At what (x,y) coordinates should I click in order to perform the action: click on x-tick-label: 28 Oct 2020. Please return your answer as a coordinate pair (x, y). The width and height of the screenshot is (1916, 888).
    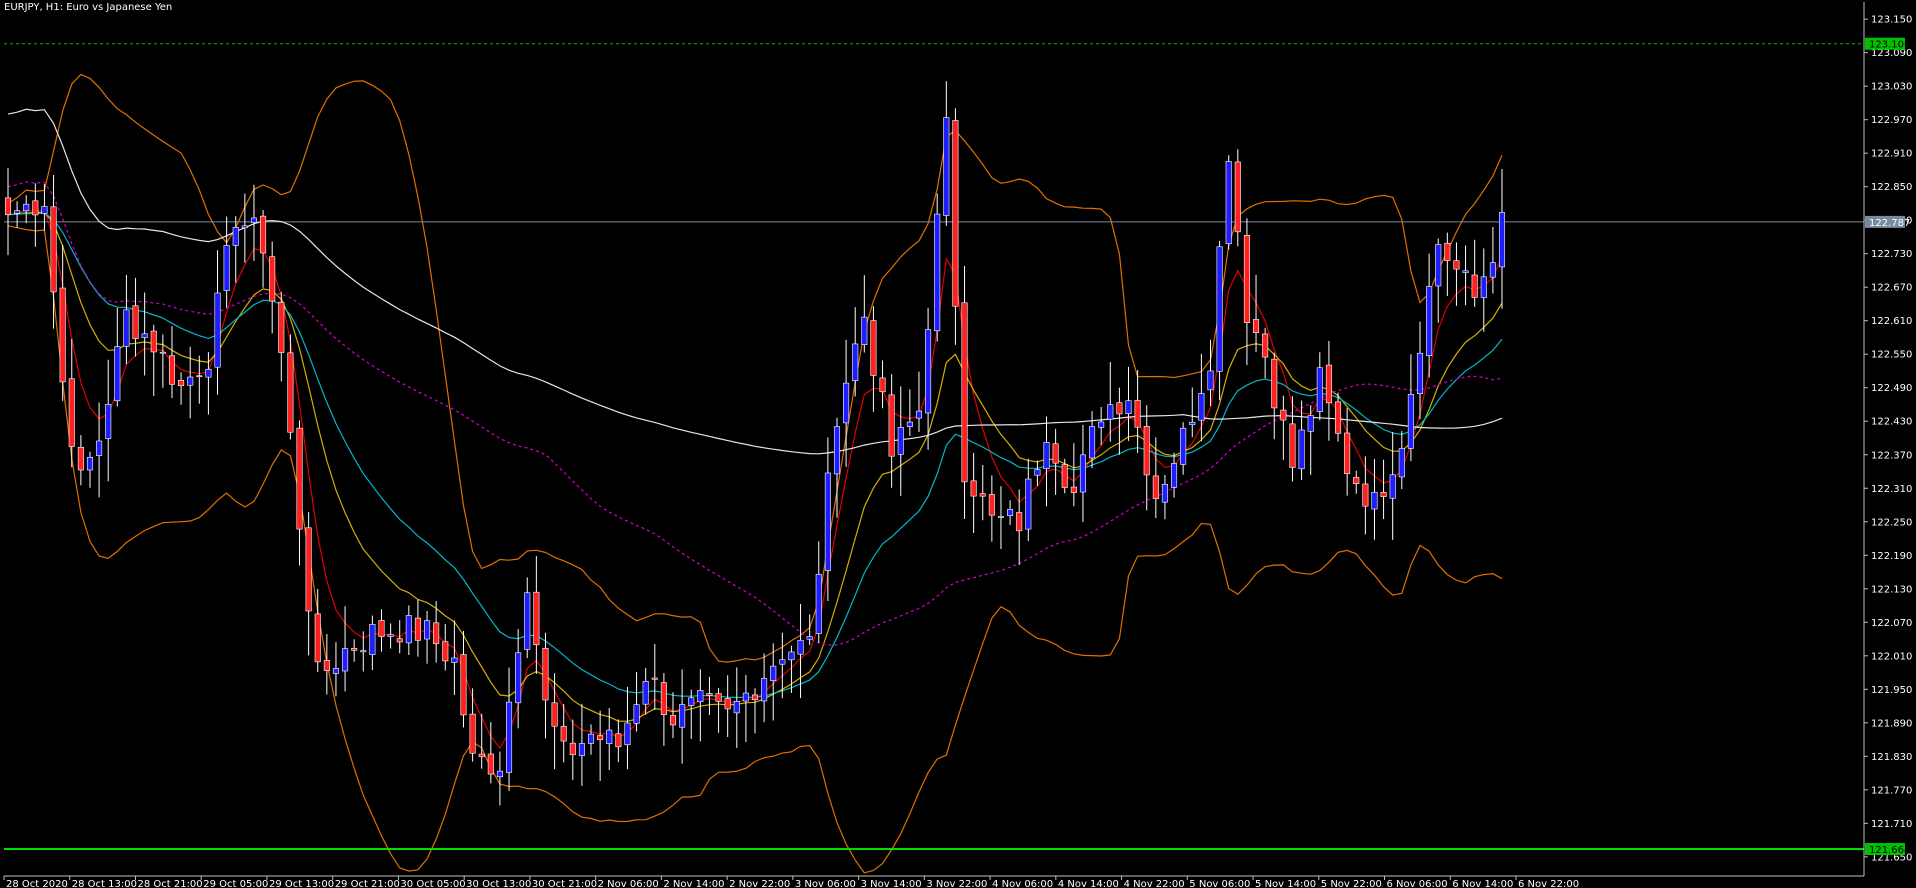
    Looking at the image, I should click on (37, 883).